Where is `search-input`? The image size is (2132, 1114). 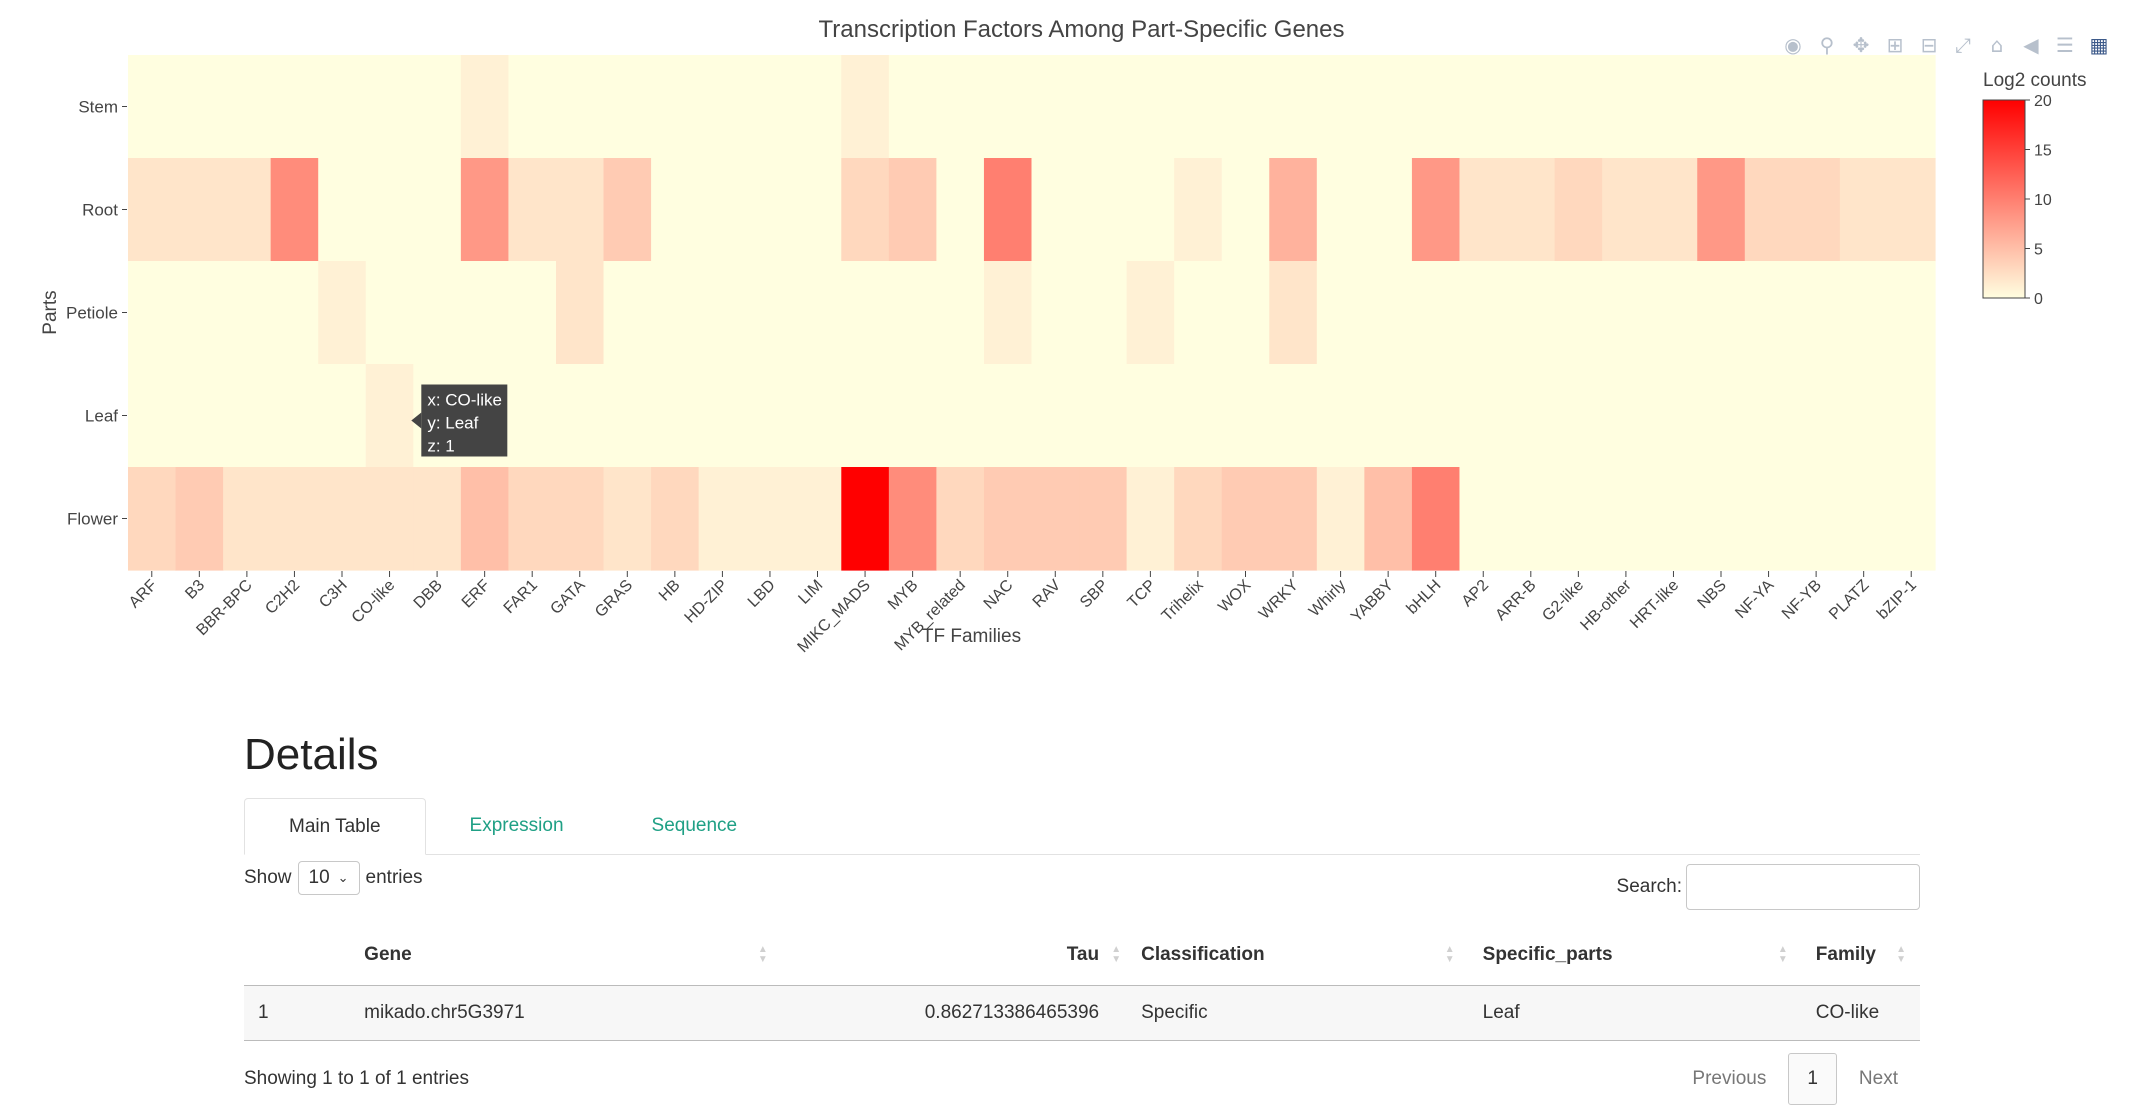
search-input is located at coordinates (1803, 887).